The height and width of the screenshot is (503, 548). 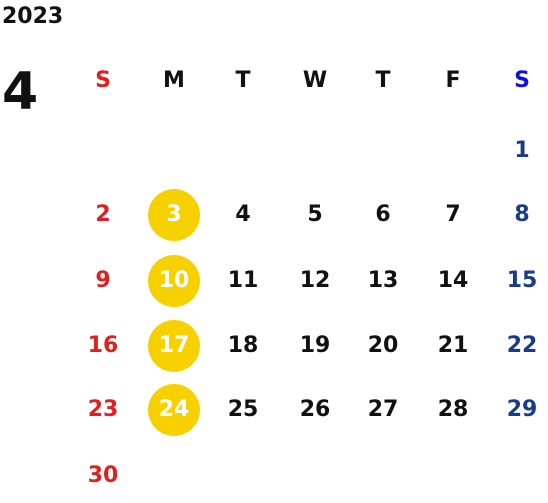 I want to click on day-26: 26, so click(x=315, y=409).